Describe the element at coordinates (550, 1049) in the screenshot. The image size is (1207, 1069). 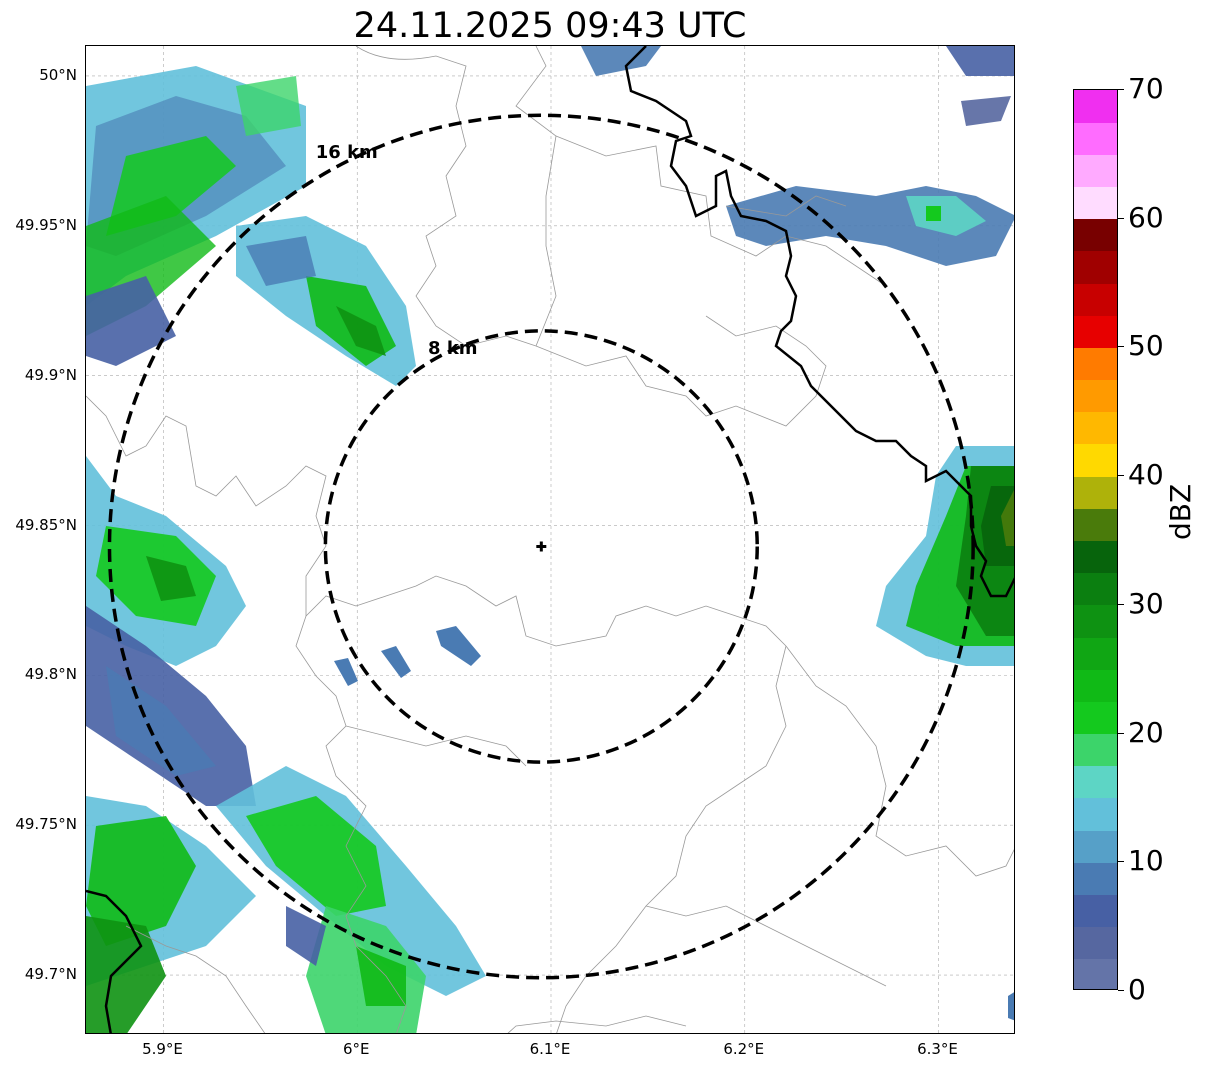
I see `longitude-tick-label: 6.1°E` at that location.